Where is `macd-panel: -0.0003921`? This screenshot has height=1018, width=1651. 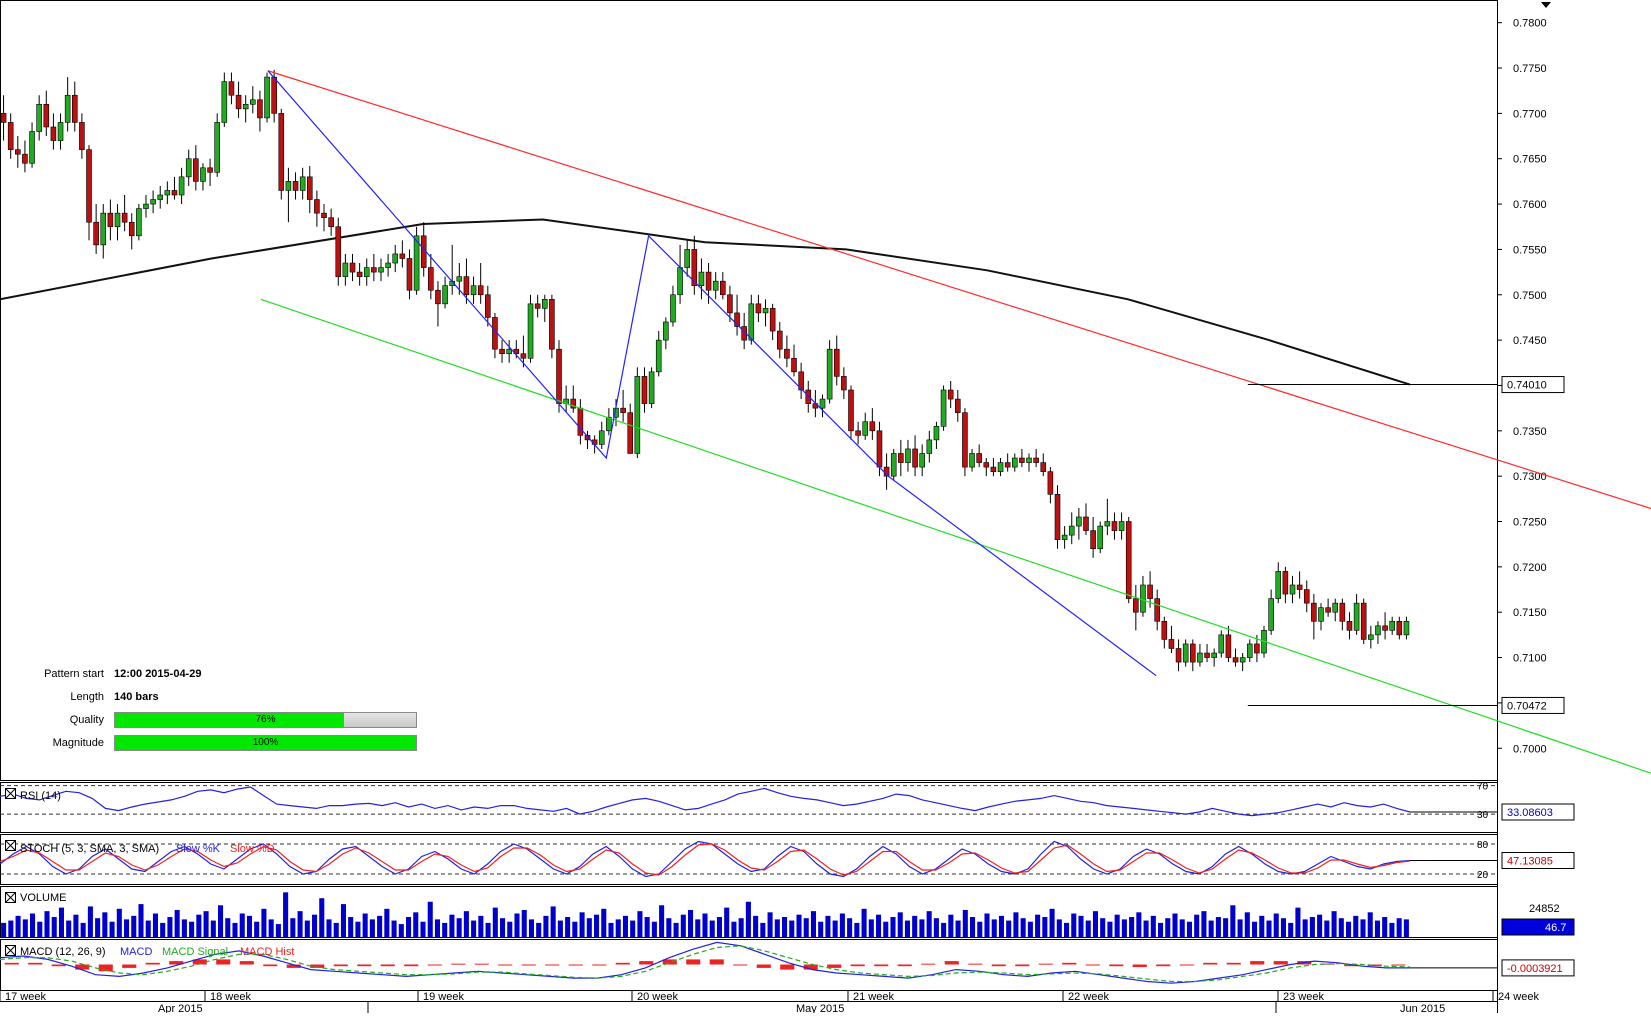
macd-panel: -0.0003921 is located at coordinates (787, 962).